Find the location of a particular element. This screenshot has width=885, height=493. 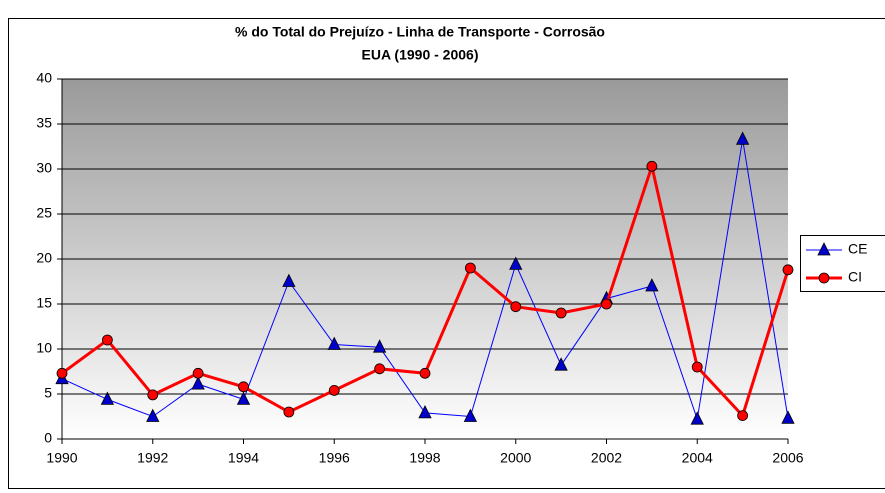

y-tick-label: 30 is located at coordinates (44, 168).